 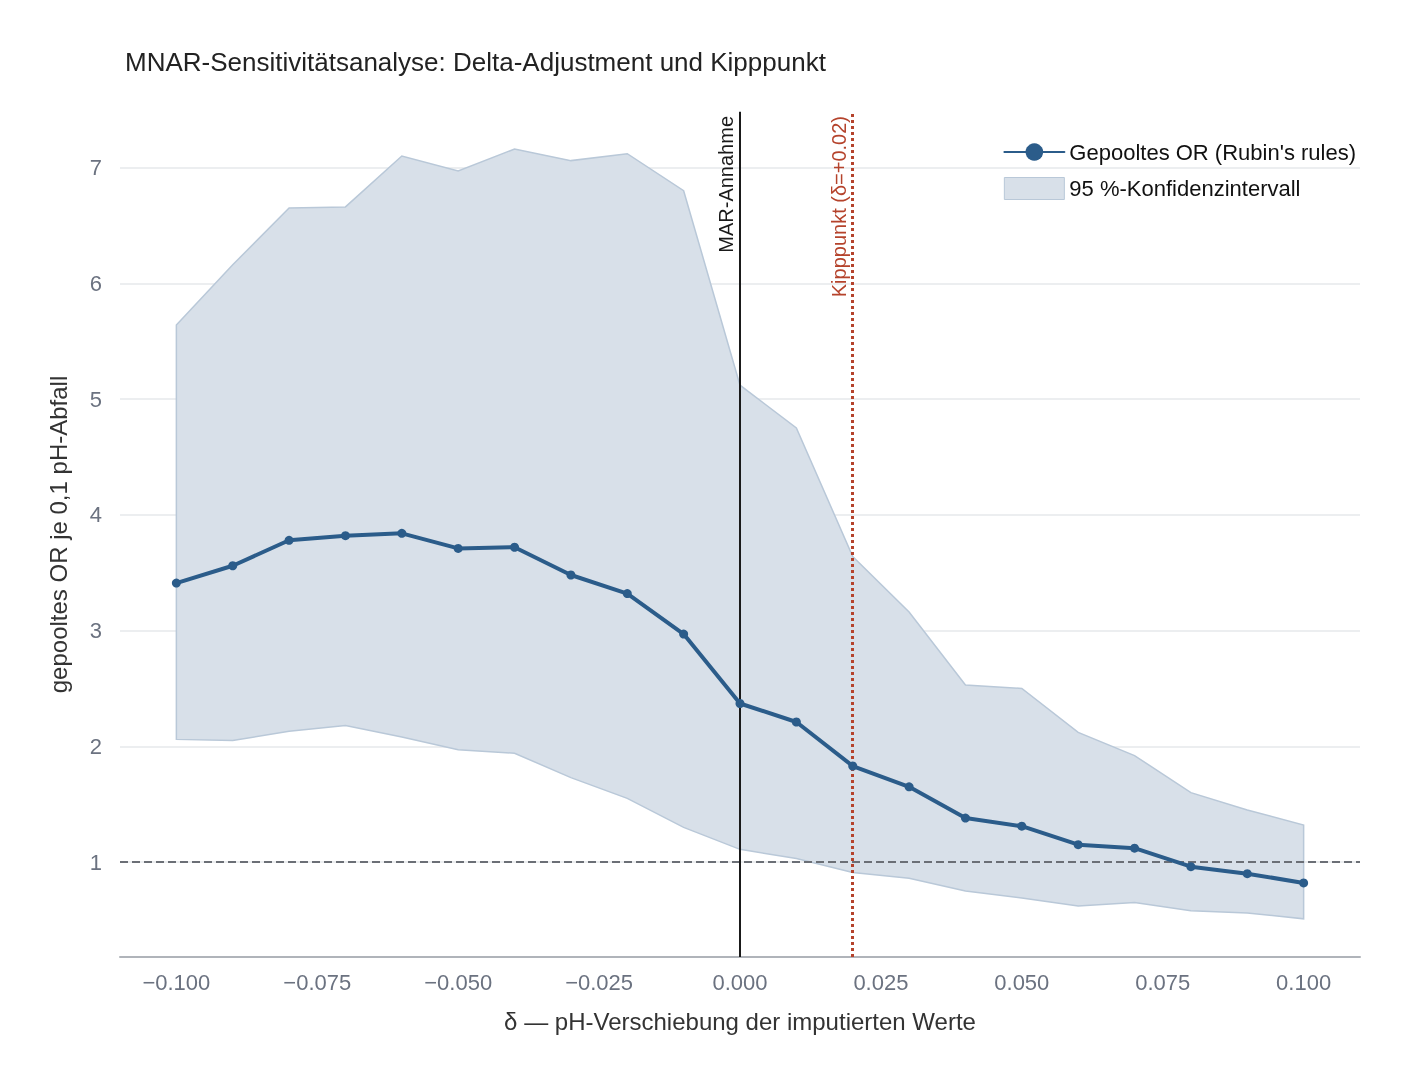 What do you see at coordinates (95, 862) in the screenshot?
I see `y-tick-label: 1` at bounding box center [95, 862].